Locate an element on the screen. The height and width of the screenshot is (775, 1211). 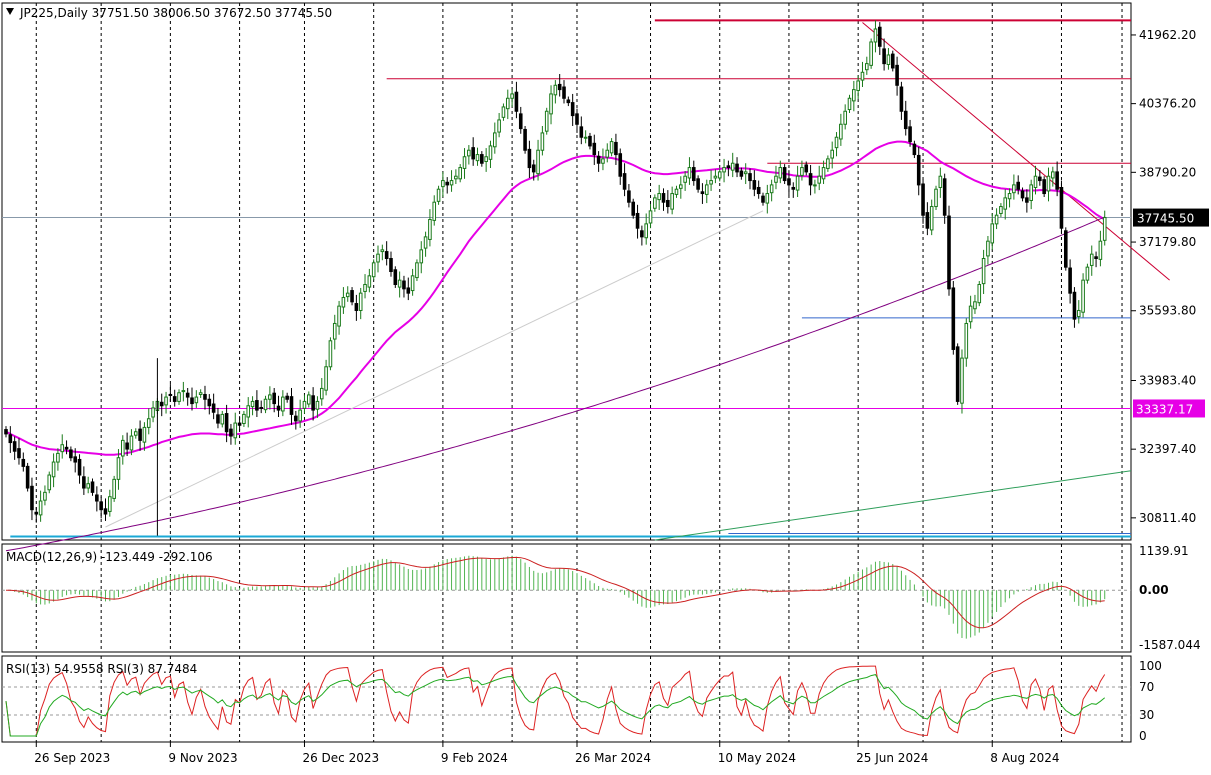
rsi-tick-label: 30 is located at coordinates (1146, 715).